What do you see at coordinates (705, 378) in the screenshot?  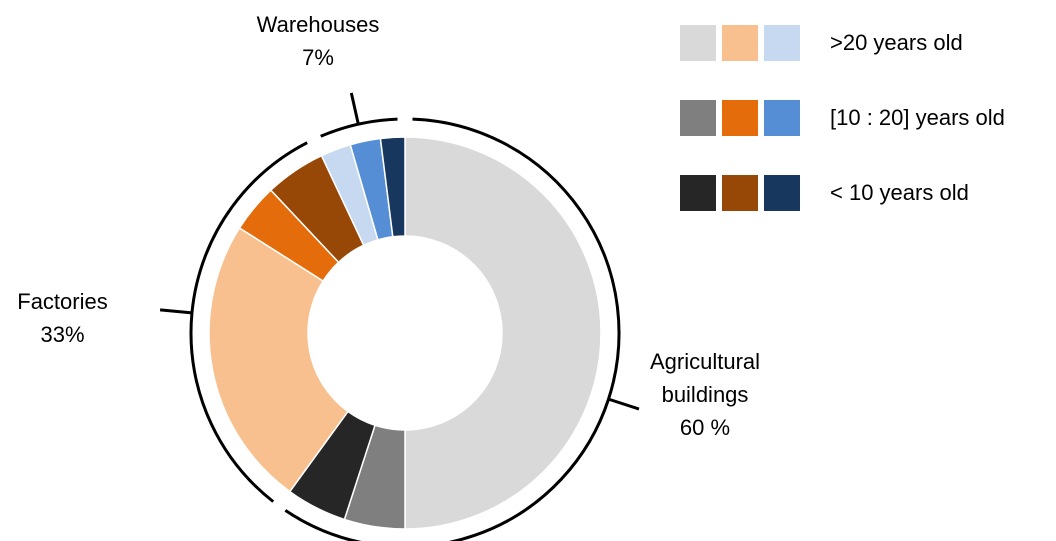 I see `group-name: Agricultural buildings` at bounding box center [705, 378].